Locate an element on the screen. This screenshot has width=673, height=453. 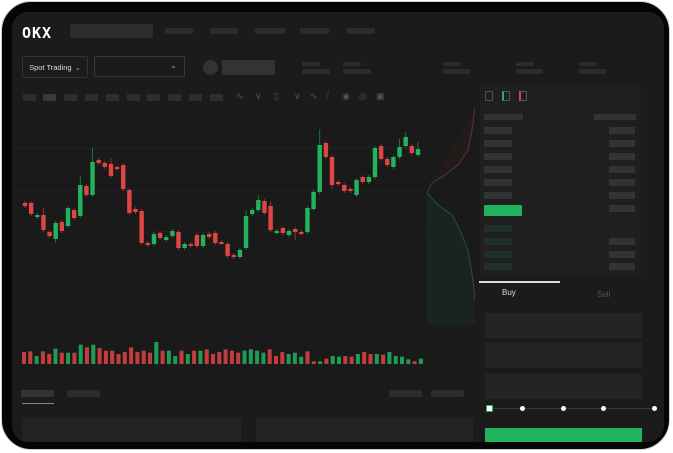
orderbook-asks-icon is located at coordinates (523, 96).